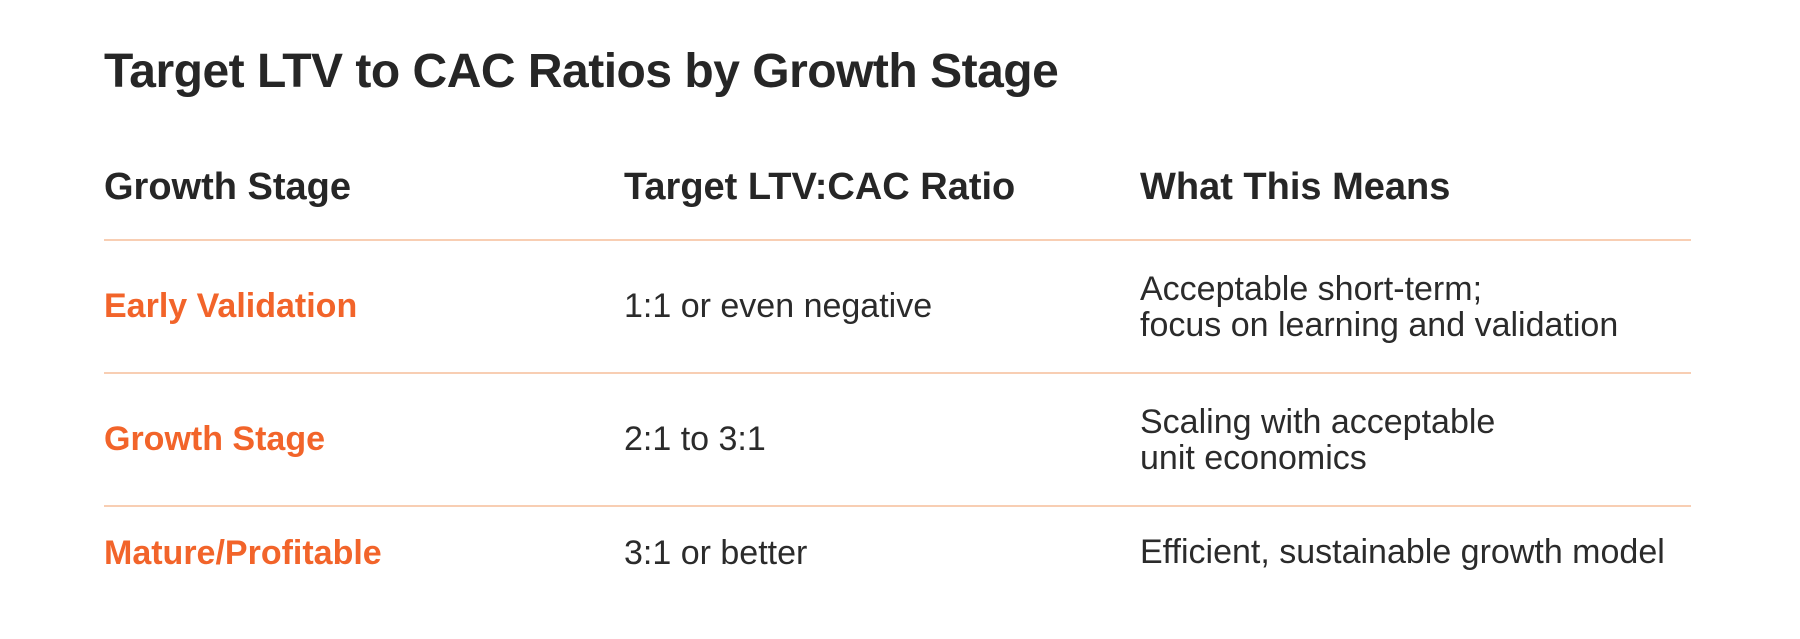 The image size is (1800, 639). What do you see at coordinates (820, 187) in the screenshot?
I see `column-header-target-ratio: Target LTV:CAC Ratio` at bounding box center [820, 187].